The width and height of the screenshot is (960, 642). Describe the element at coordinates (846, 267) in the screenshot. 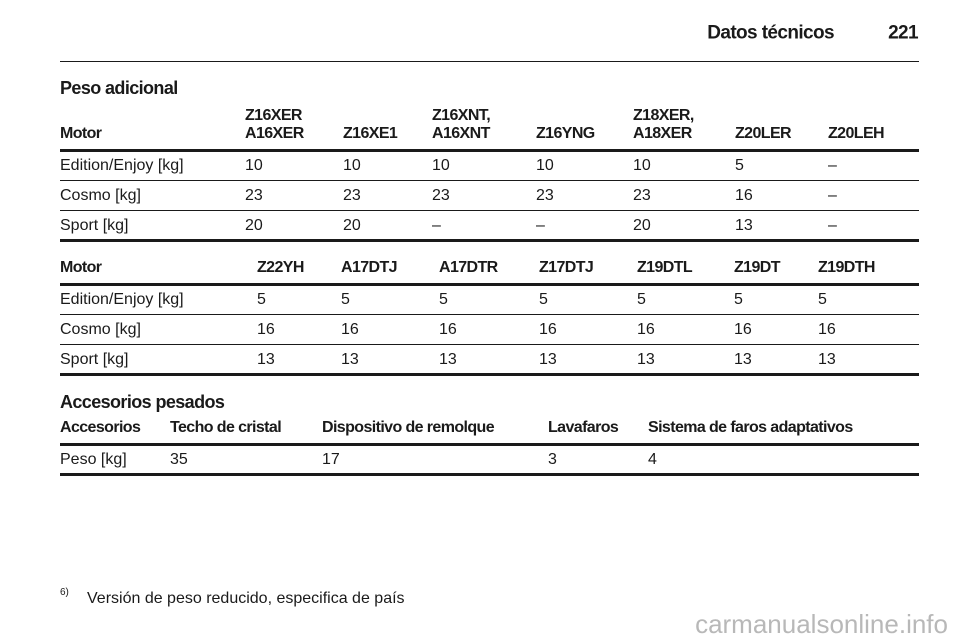

I see `column-header: Z19DTH` at that location.